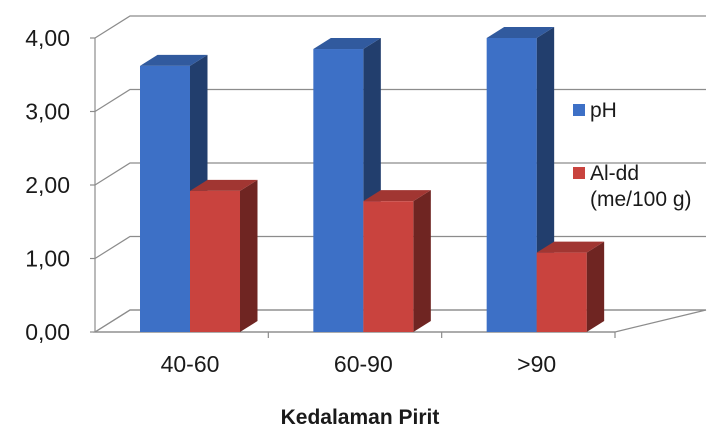 The width and height of the screenshot is (708, 439). Describe the element at coordinates (360, 417) in the screenshot. I see `x-axis-label: Kedalaman Pirit` at that location.